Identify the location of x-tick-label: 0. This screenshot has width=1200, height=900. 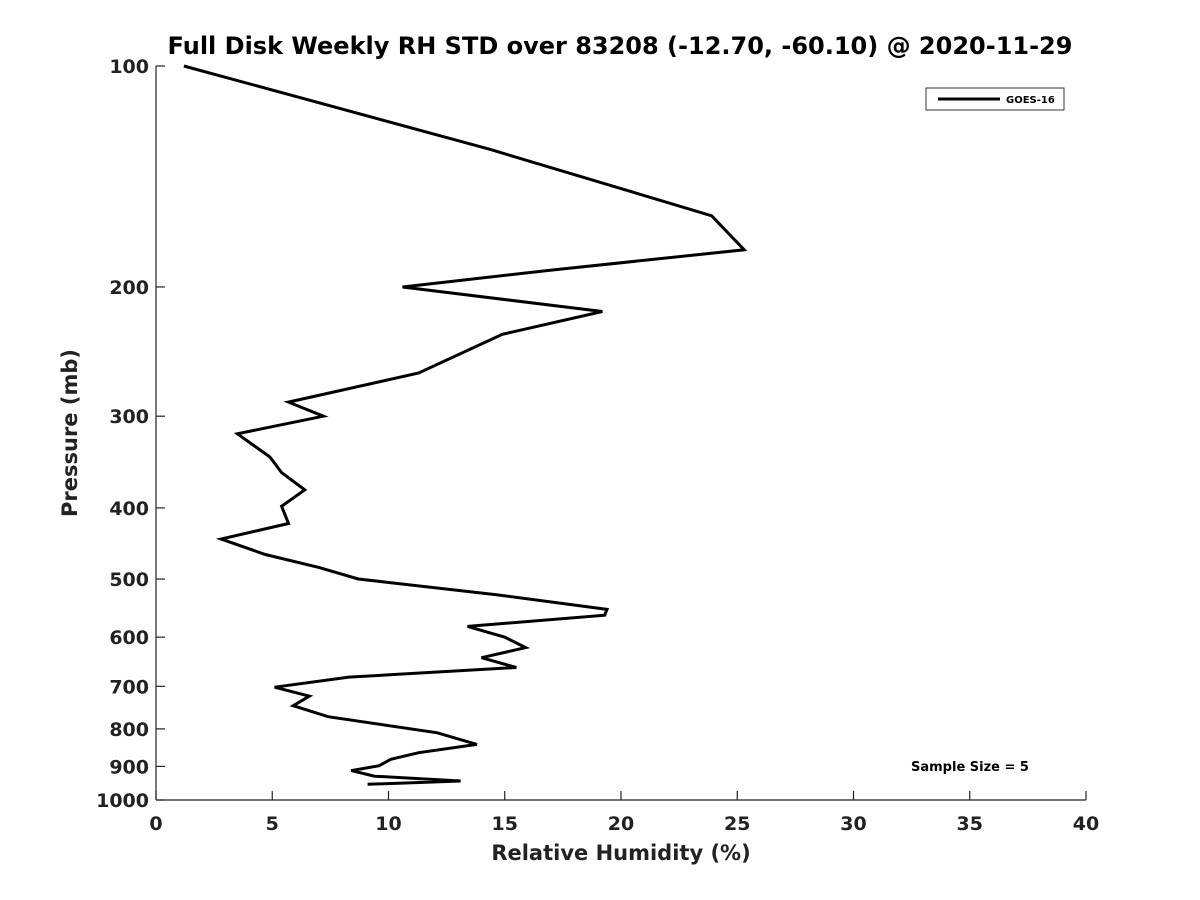
(155, 824).